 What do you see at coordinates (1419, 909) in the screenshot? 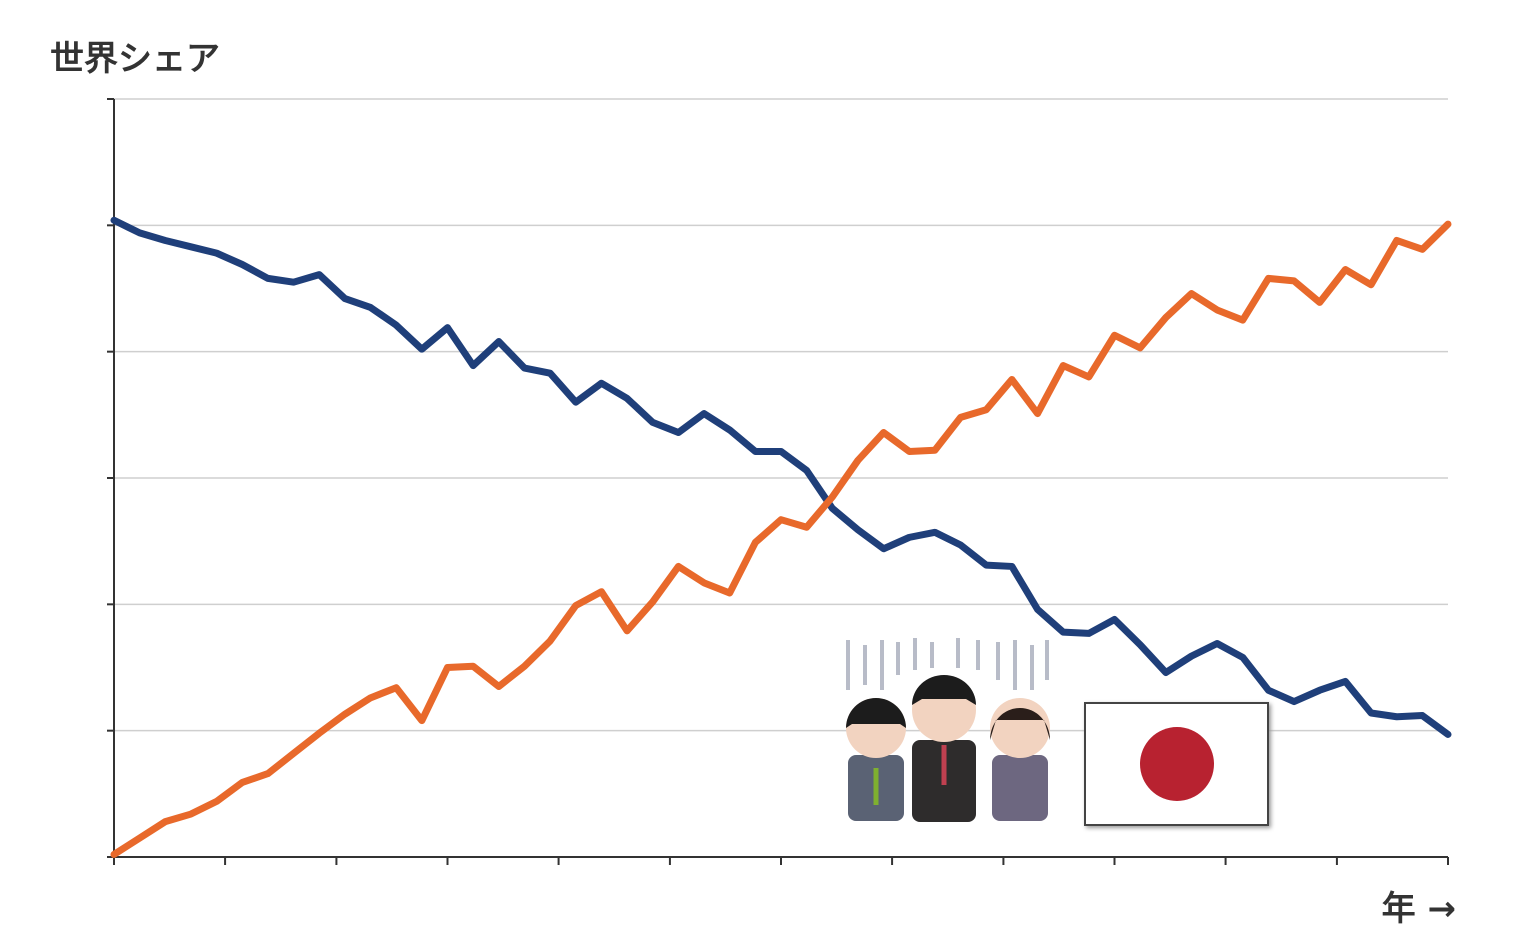
I see `x-axis-label: 年 →` at bounding box center [1419, 909].